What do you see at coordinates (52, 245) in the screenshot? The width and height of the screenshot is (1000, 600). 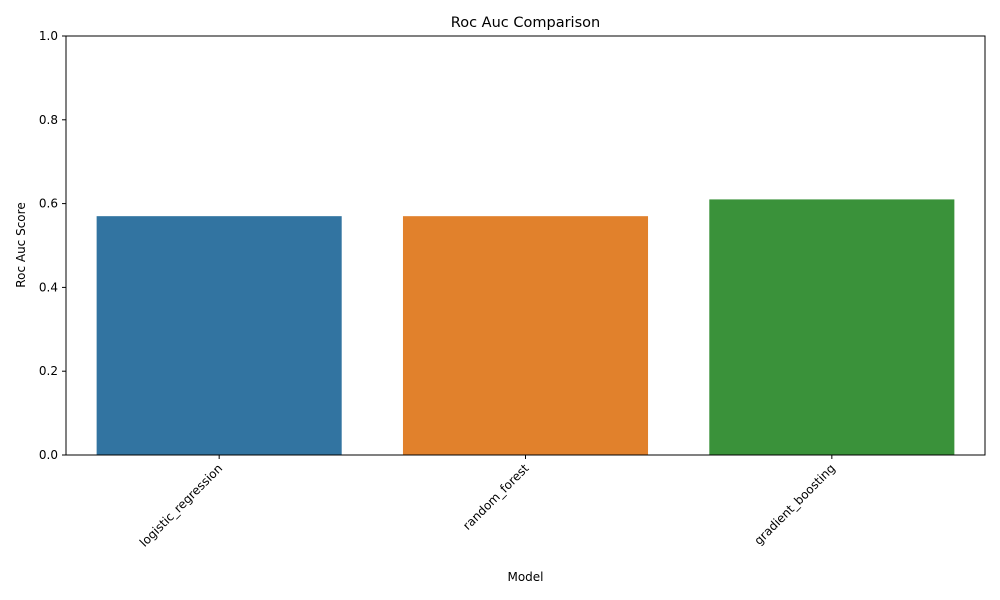 I see `y-axis: 0.0 0.2 0.4 0.6 0.8 1.0` at bounding box center [52, 245].